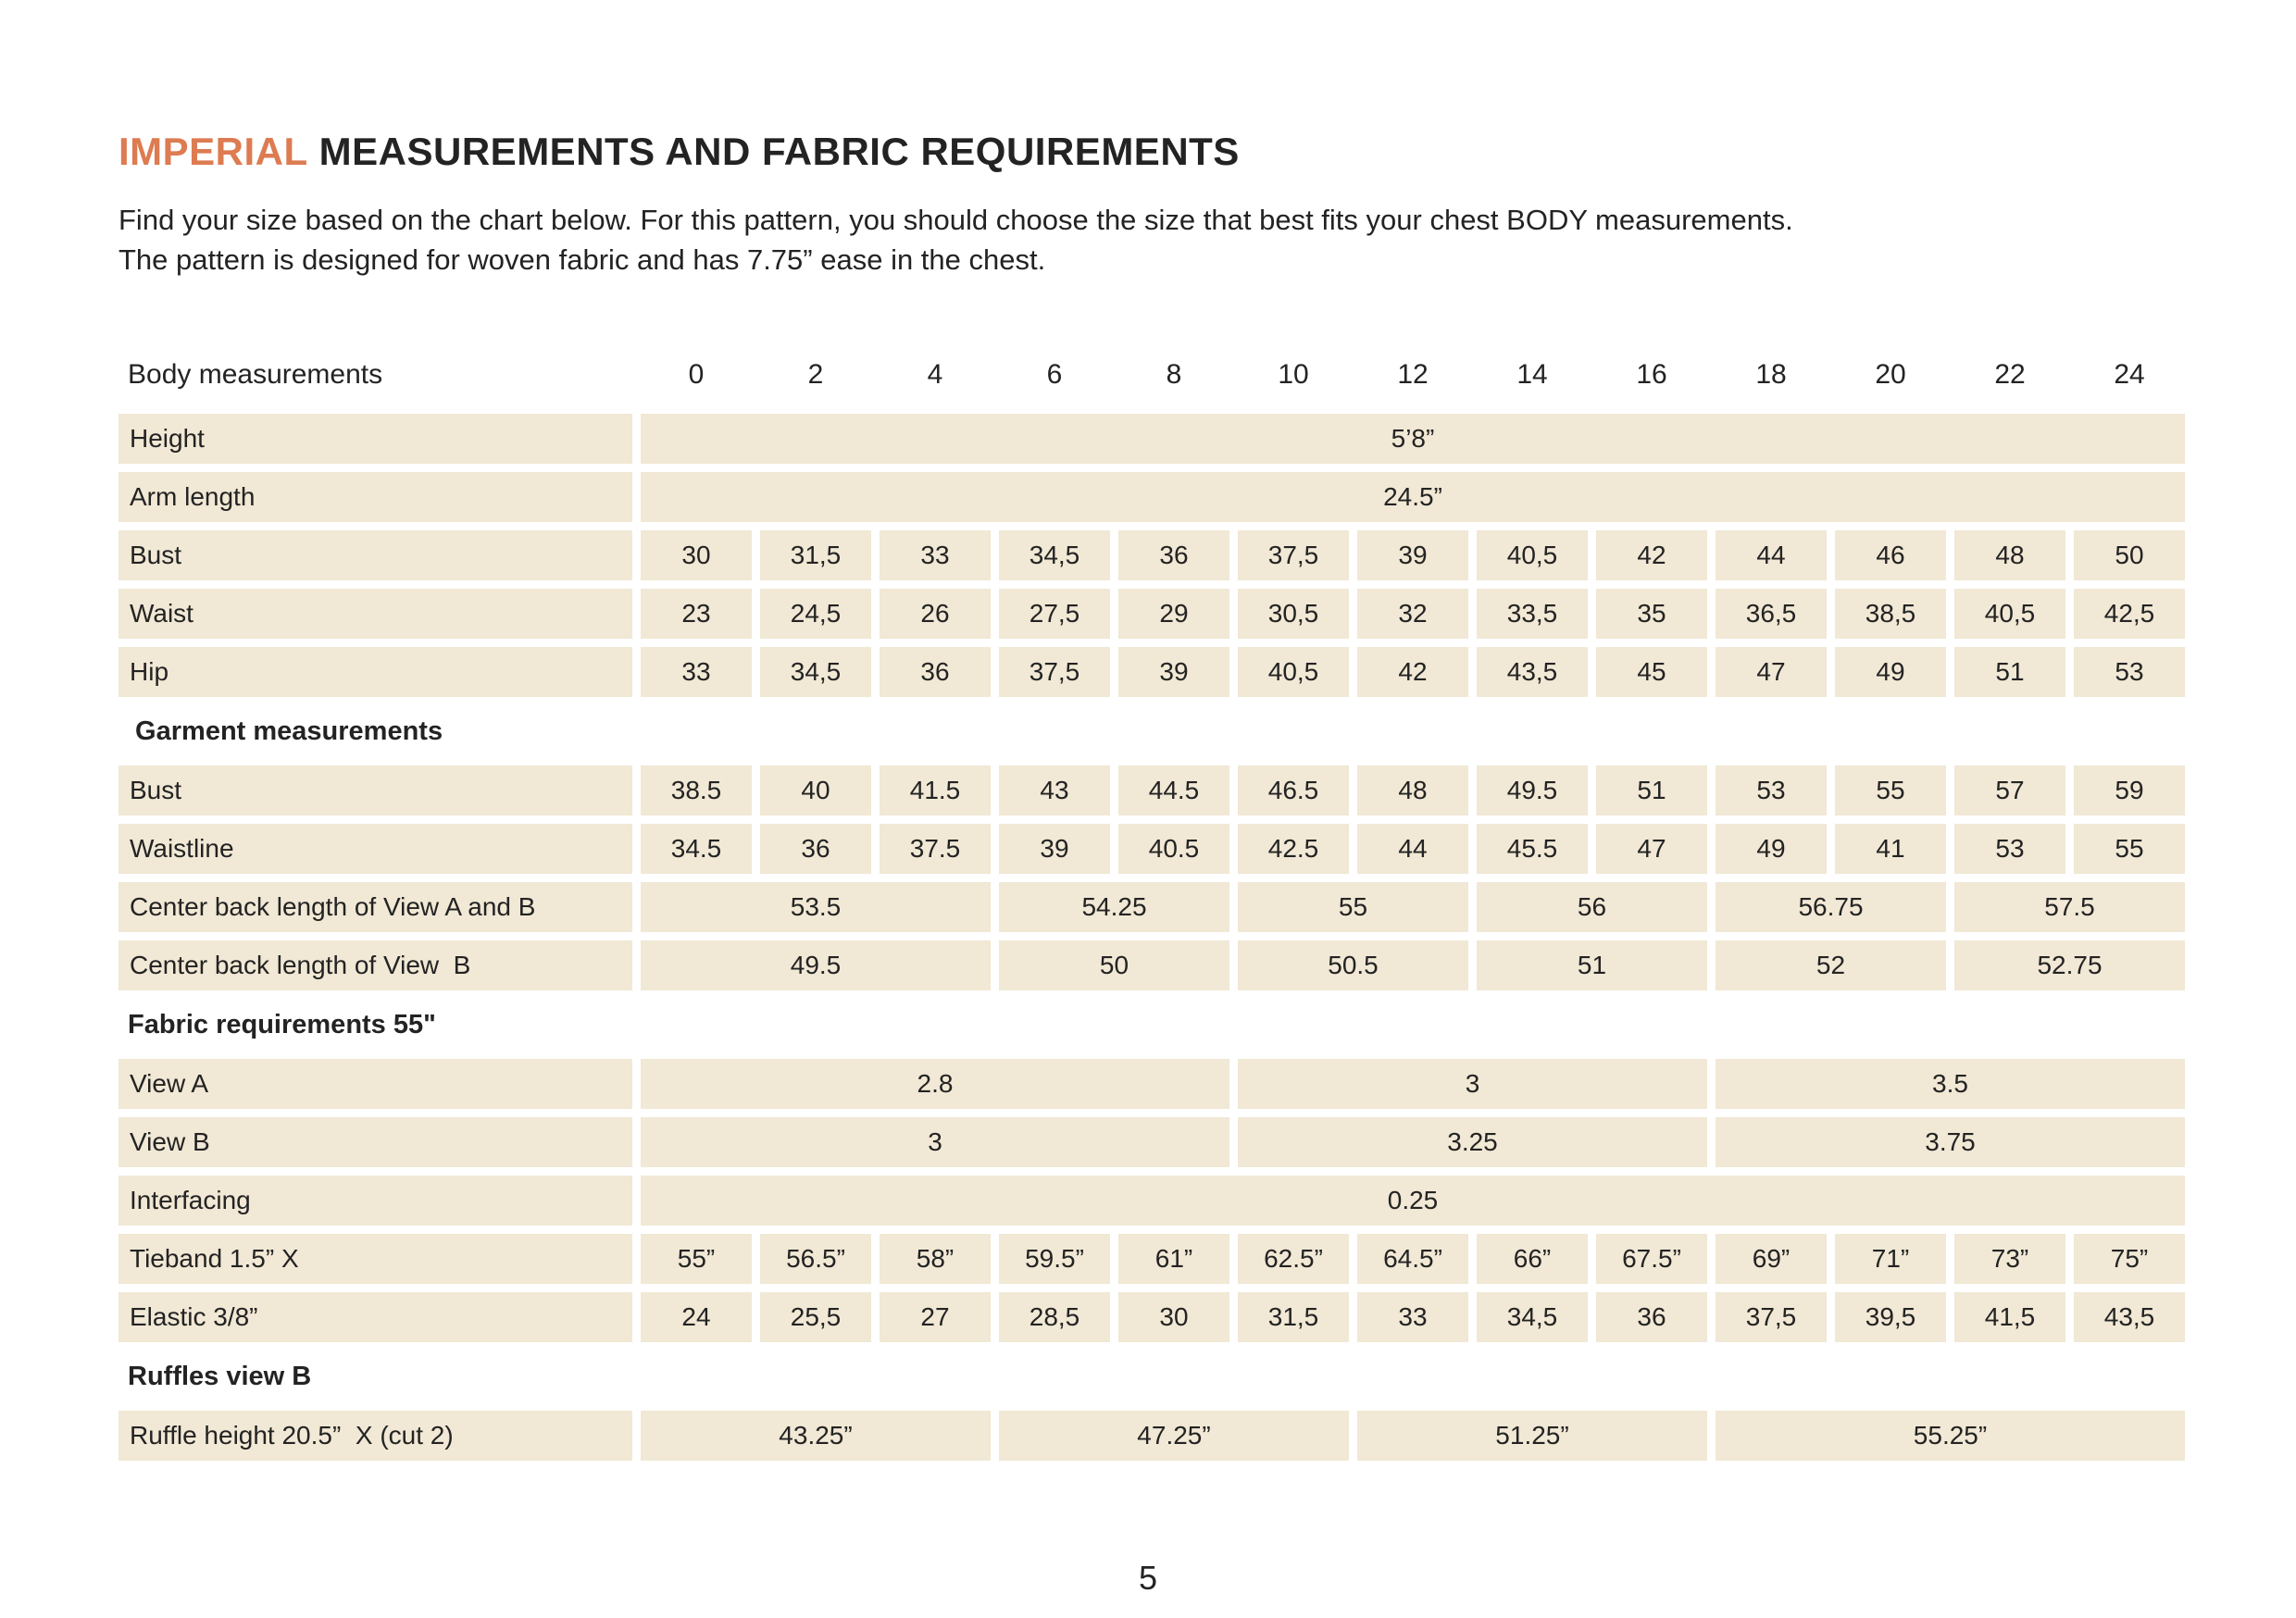  I want to click on section-header: Garment measurements, so click(285, 731).